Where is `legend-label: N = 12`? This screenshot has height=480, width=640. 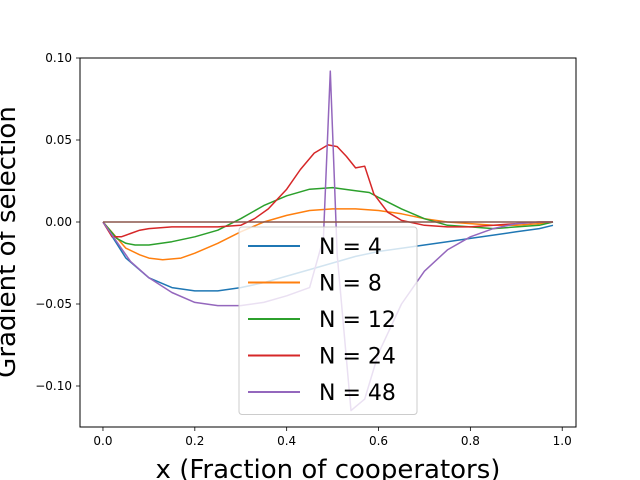 legend-label: N = 12 is located at coordinates (357, 320).